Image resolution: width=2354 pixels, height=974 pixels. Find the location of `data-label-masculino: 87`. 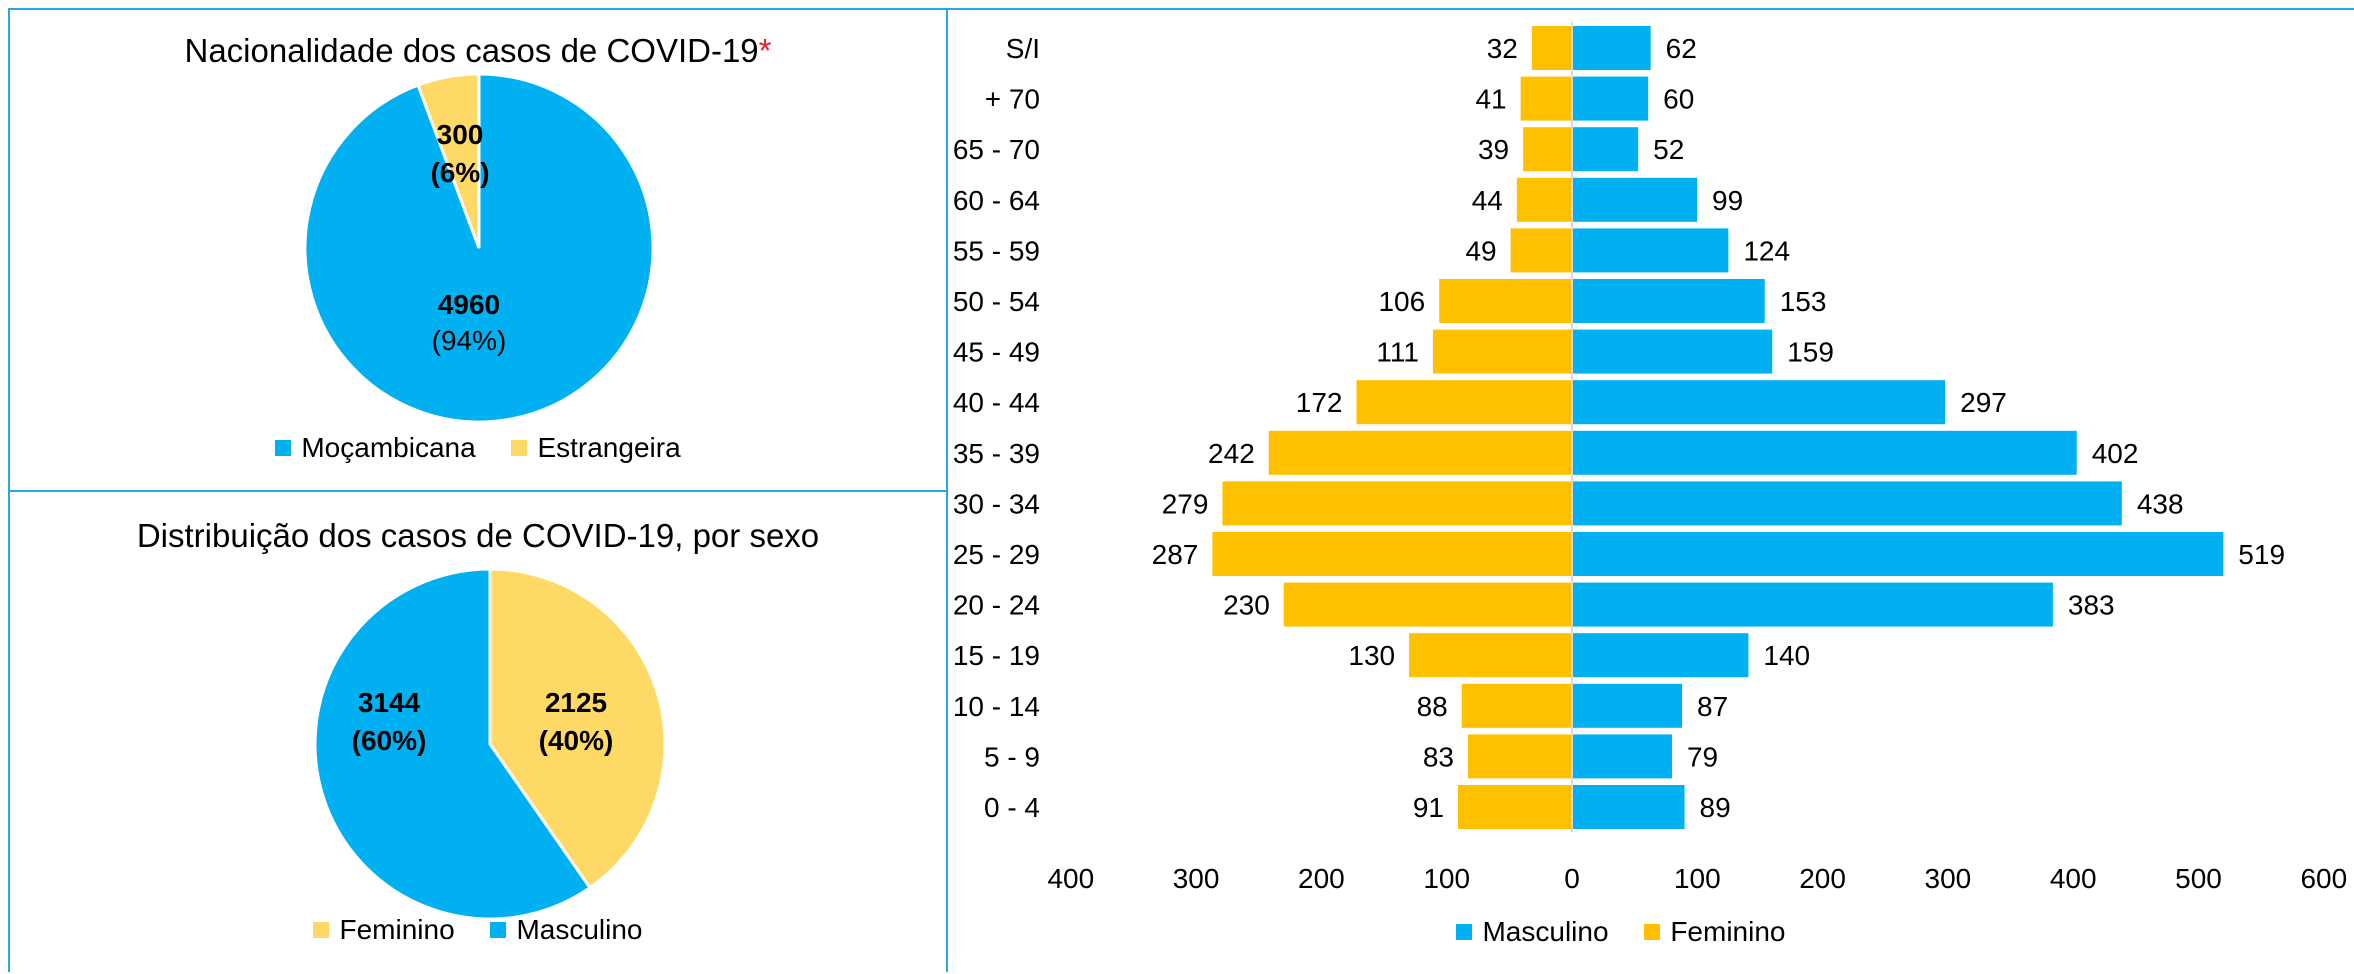

data-label-masculino: 87 is located at coordinates (1712, 706).